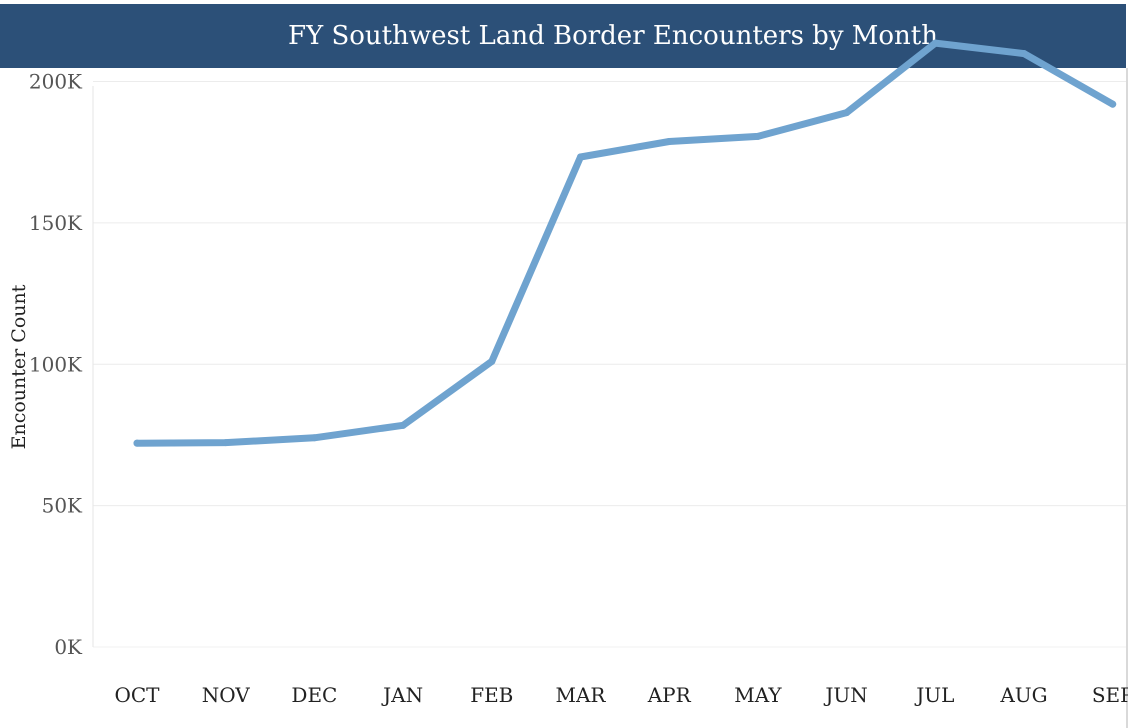 The height and width of the screenshot is (728, 1128). Describe the element at coordinates (226, 695) in the screenshot. I see `x-tick-label: NOV` at that location.